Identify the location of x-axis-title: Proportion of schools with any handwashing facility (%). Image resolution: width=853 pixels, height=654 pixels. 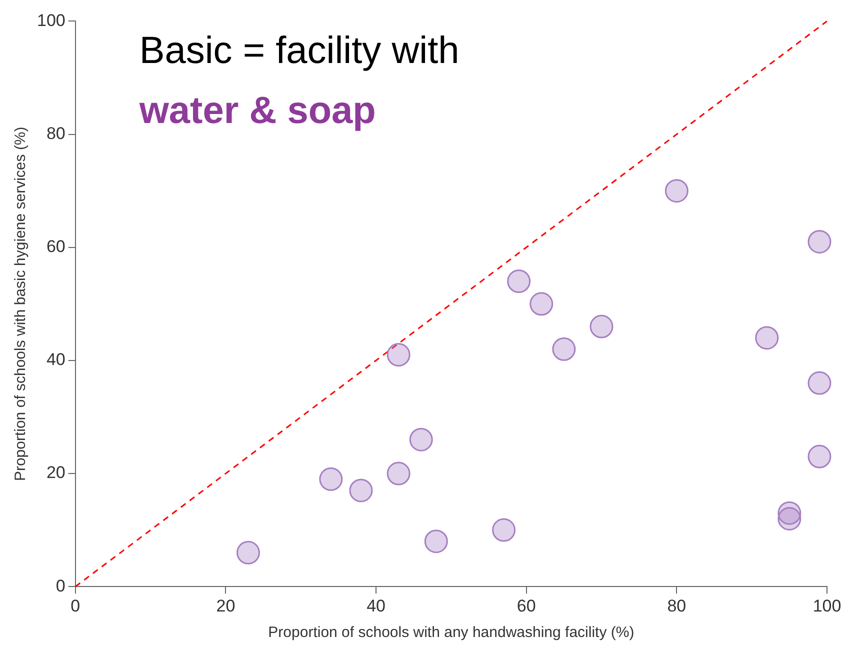
(451, 633).